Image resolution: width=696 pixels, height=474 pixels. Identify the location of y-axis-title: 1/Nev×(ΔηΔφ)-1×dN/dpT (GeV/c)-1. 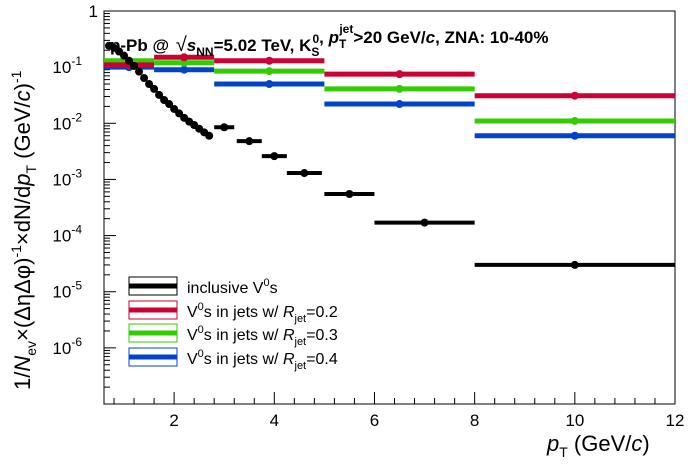
(23, 230).